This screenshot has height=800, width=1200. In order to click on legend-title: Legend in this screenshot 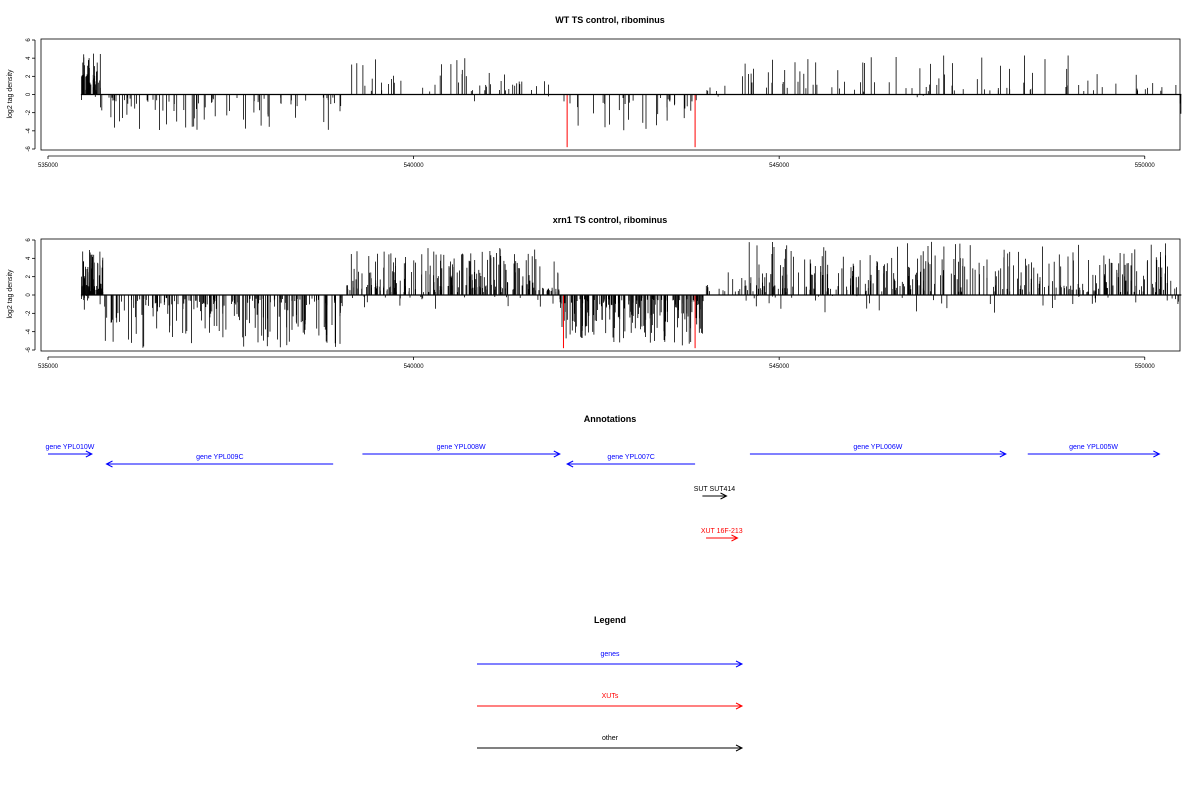, I will do `click(610, 620)`.